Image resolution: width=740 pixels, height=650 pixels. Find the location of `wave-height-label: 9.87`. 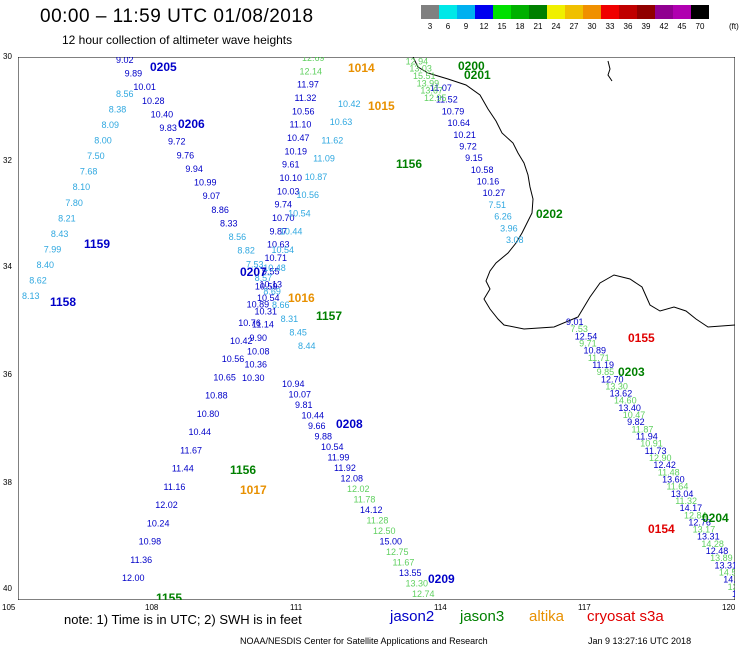

wave-height-label: 9.87 is located at coordinates (279, 231).